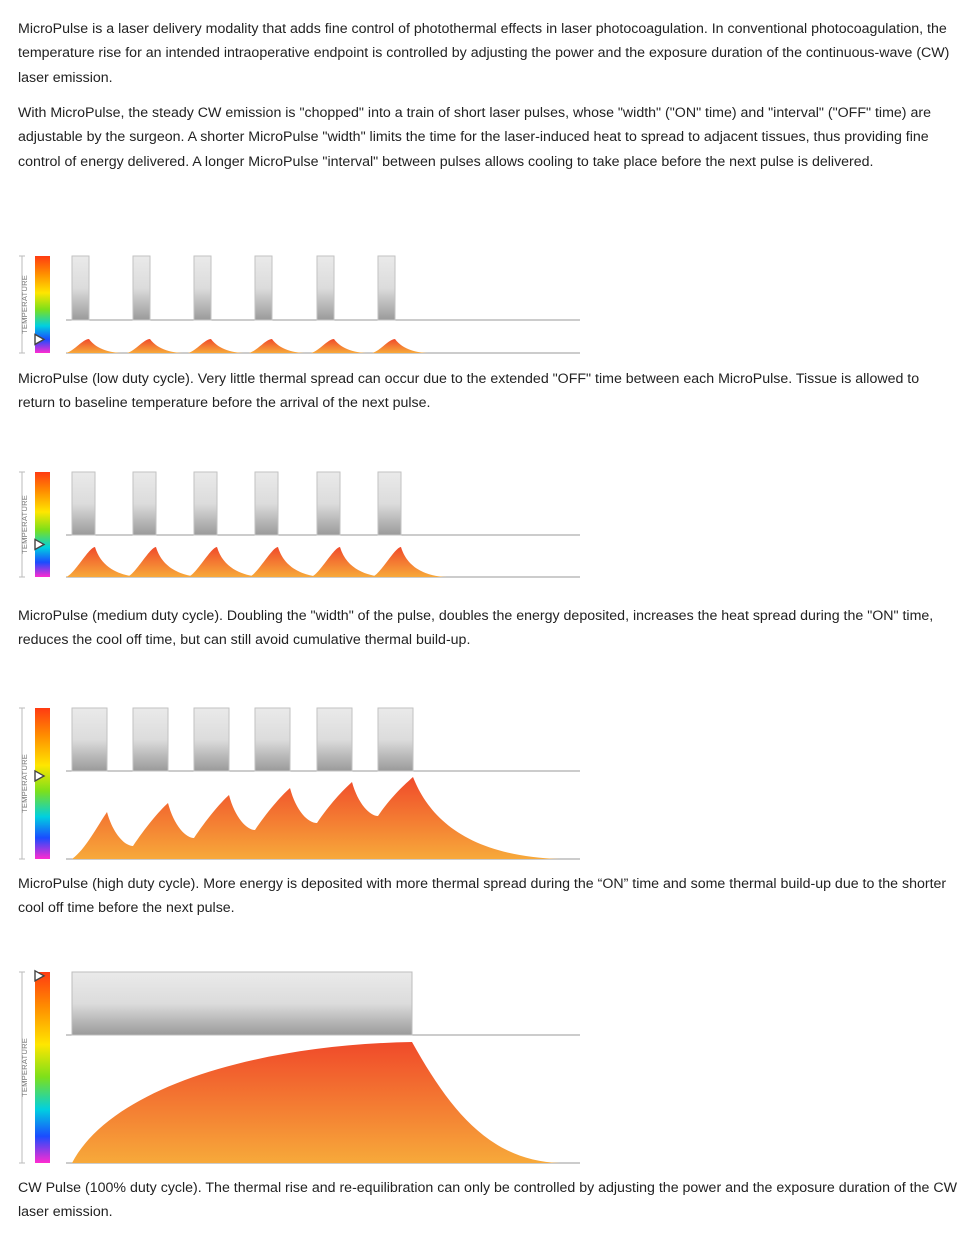 This screenshot has width=972, height=1257. Describe the element at coordinates (299, 304) in the screenshot. I see `figure-low-duty: TEMPERATURE` at that location.